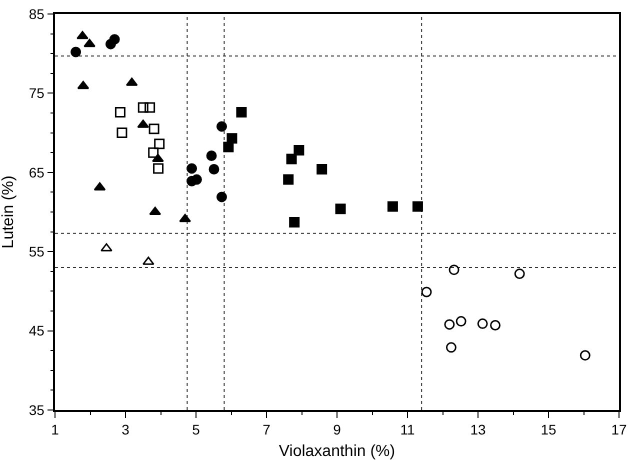 This screenshot has height=460, width=633. What do you see at coordinates (196, 430) in the screenshot?
I see `x-tick-label: 5` at bounding box center [196, 430].